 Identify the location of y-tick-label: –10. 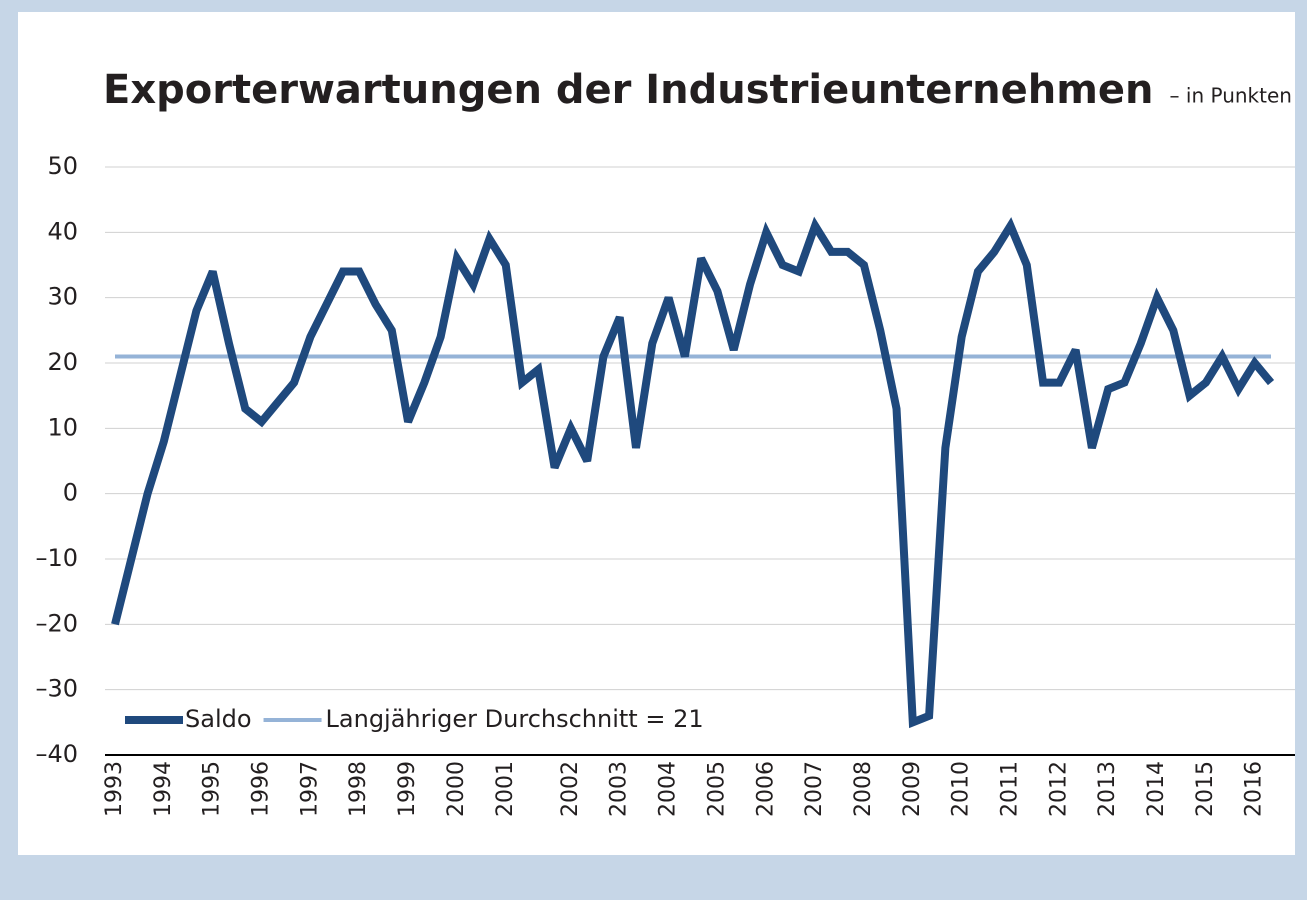
(56, 558).